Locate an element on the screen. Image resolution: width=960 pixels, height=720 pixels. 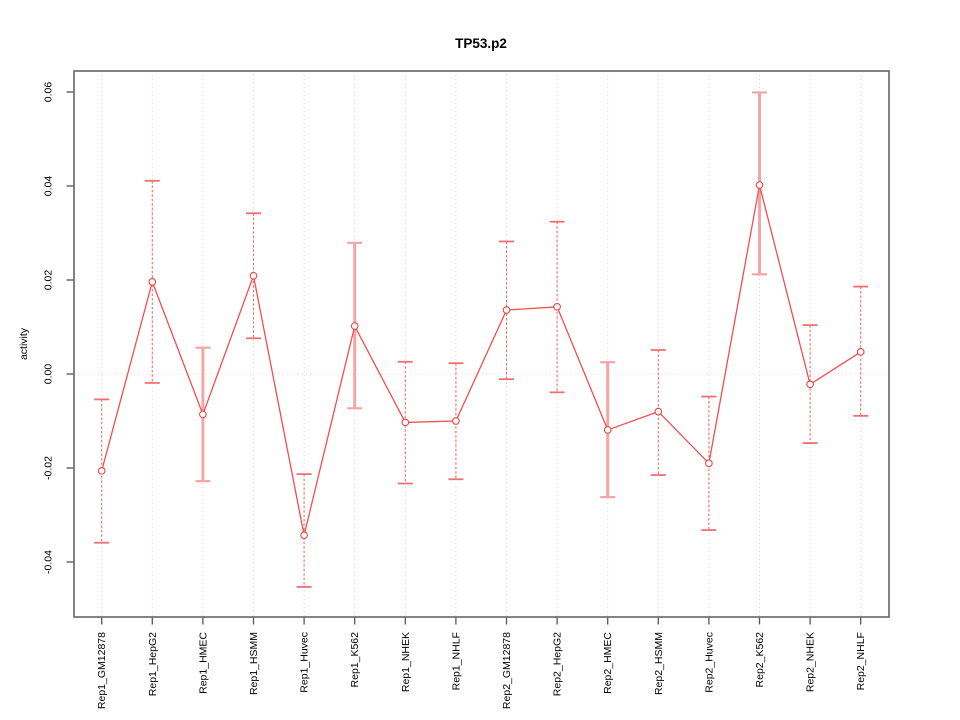
y-tick-label: 0.06 is located at coordinates (49, 92).